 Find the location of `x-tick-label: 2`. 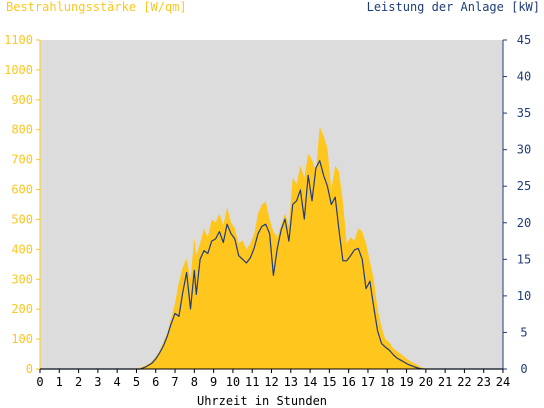

x-tick-label: 2 is located at coordinates (78, 382).